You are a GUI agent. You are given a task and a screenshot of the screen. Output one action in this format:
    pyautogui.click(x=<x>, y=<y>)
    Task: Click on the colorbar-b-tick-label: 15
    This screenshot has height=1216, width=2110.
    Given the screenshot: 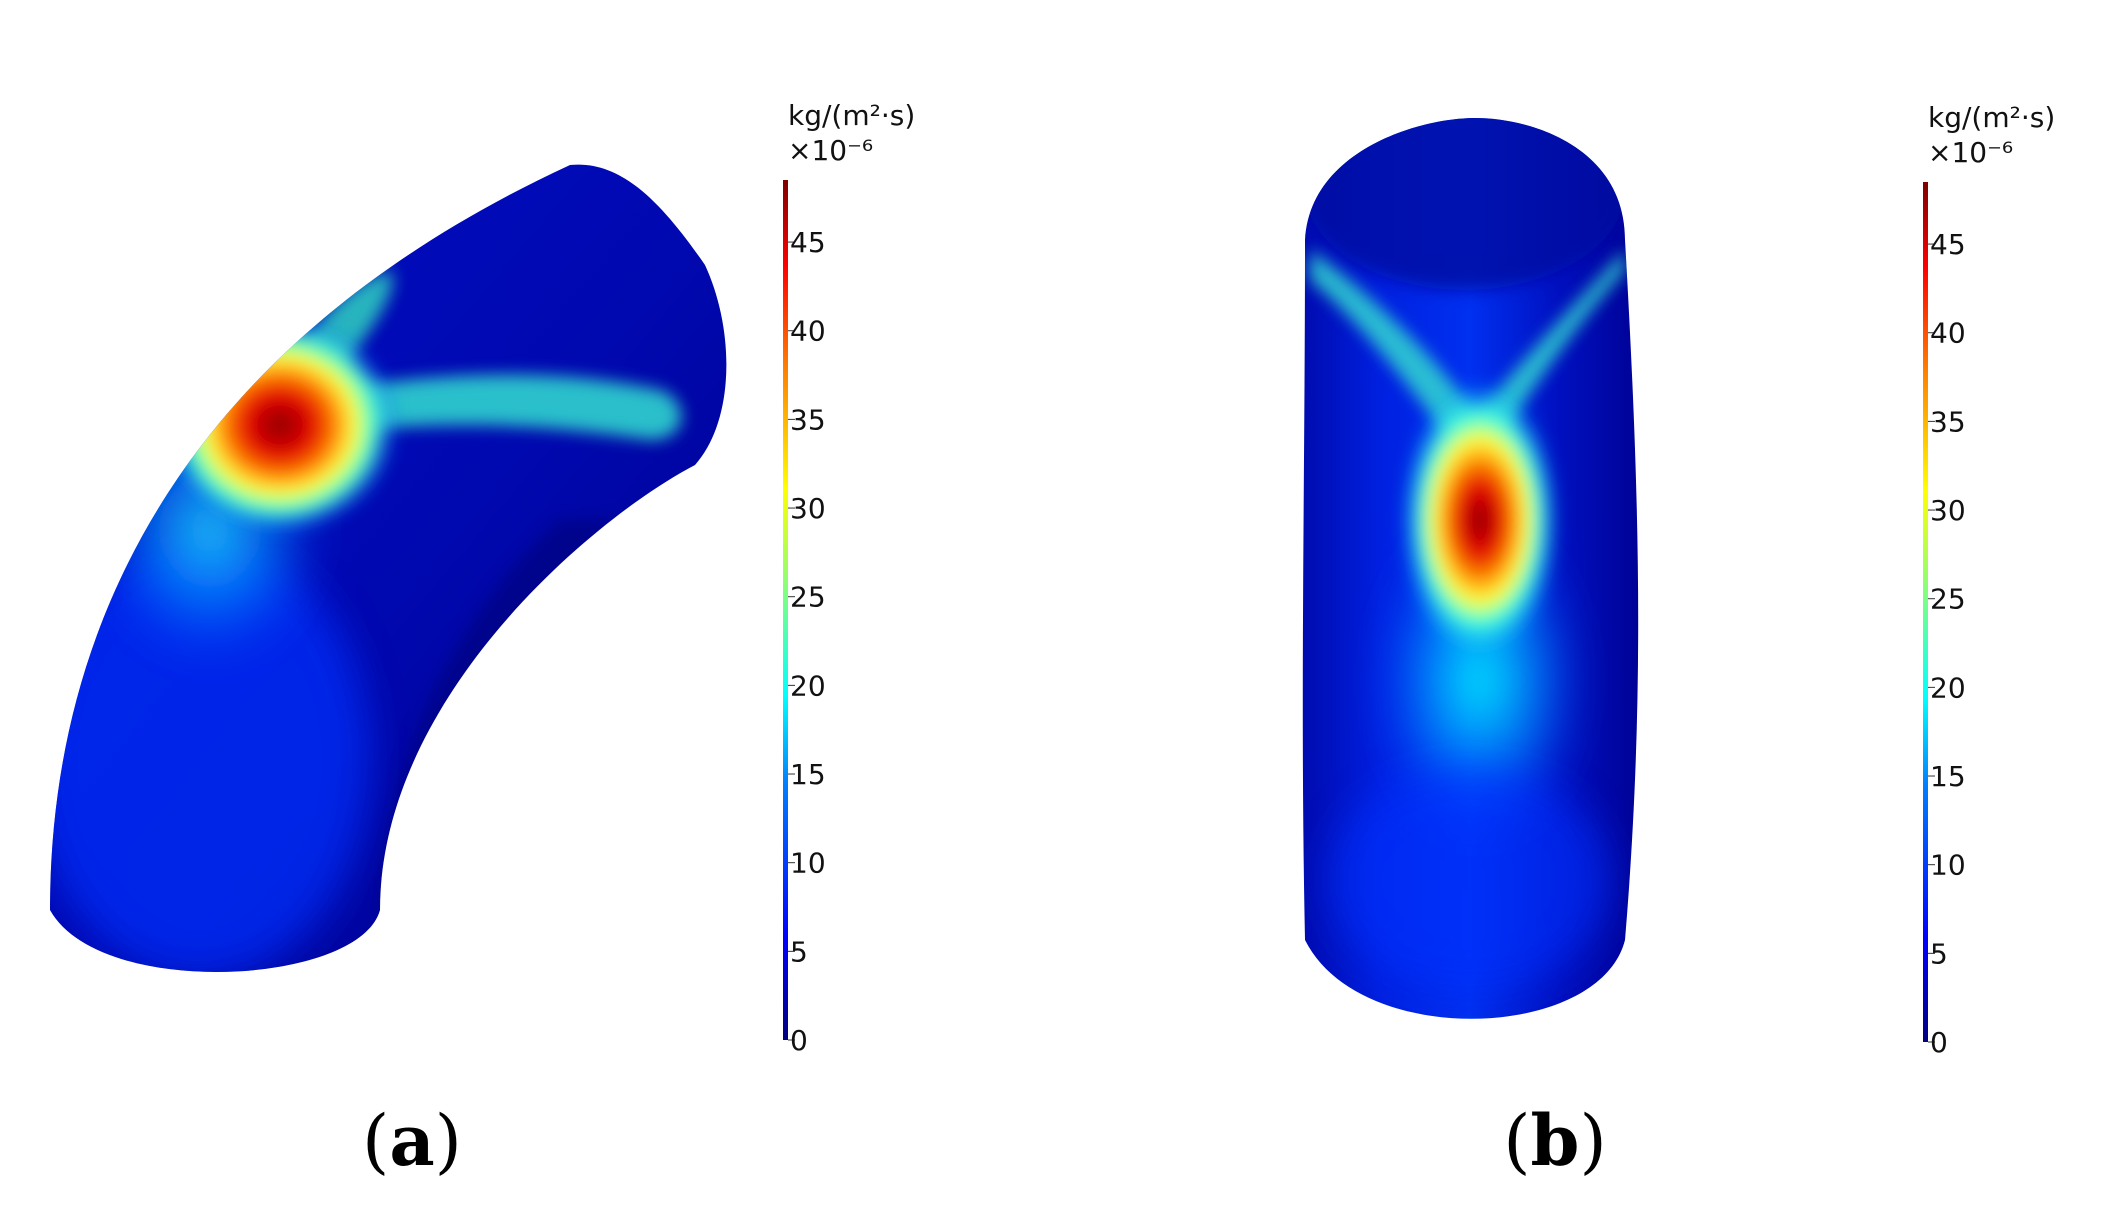 What is the action you would take?
    pyautogui.click(x=1948, y=776)
    